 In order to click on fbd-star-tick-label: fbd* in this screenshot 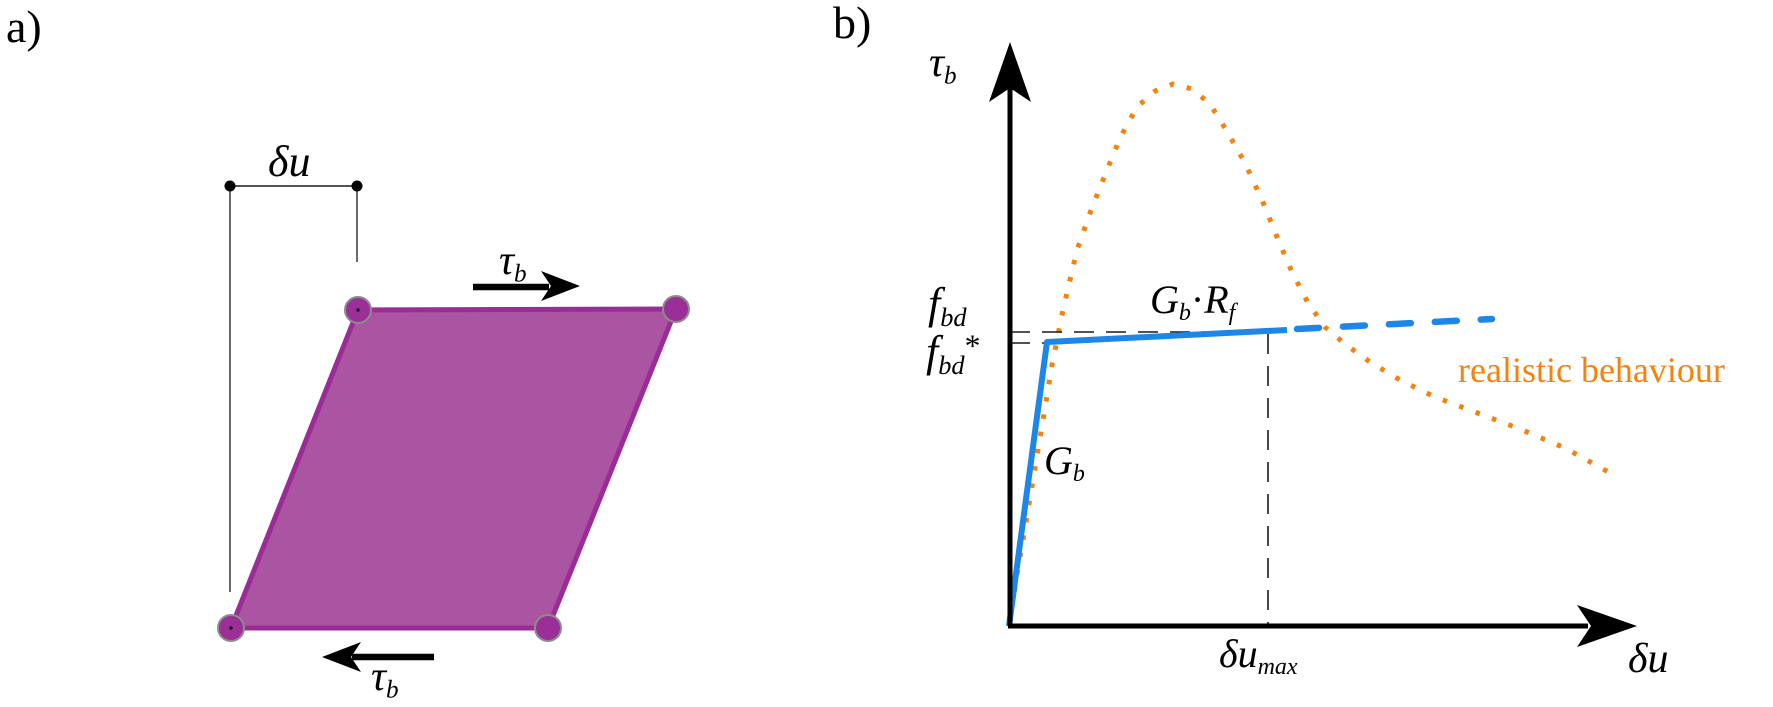, I will do `click(953, 353)`.